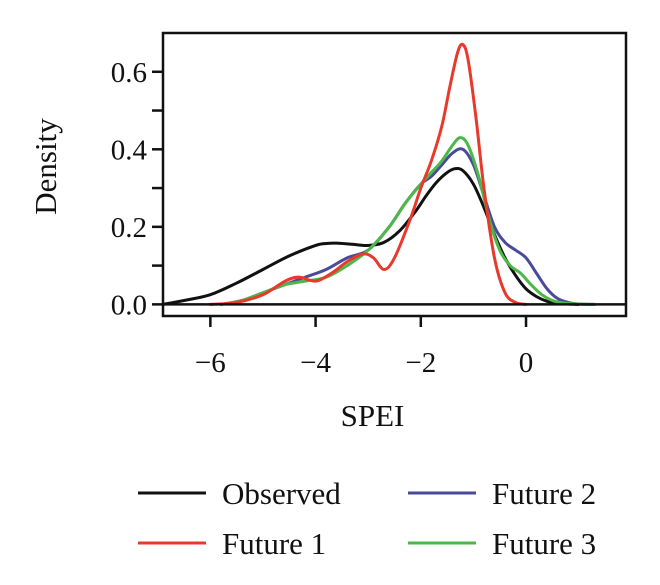 The image size is (660, 585). Describe the element at coordinates (281, 493) in the screenshot. I see `legend-label: Observed` at that location.